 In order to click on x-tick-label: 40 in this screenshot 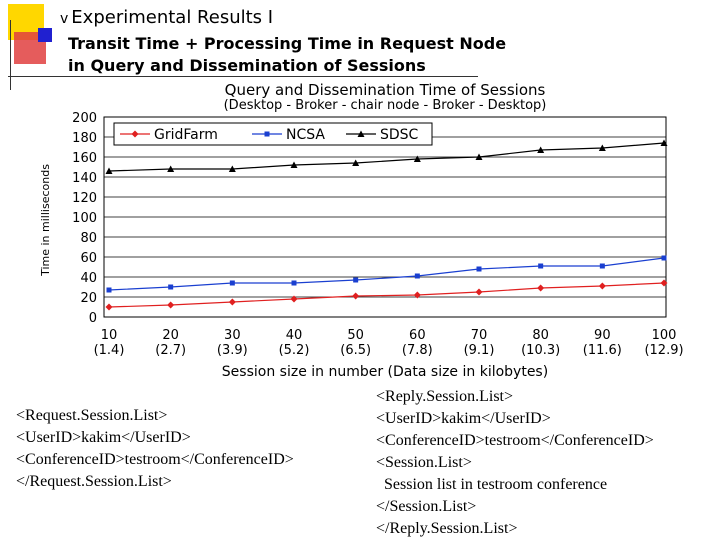, I will do `click(294, 335)`.